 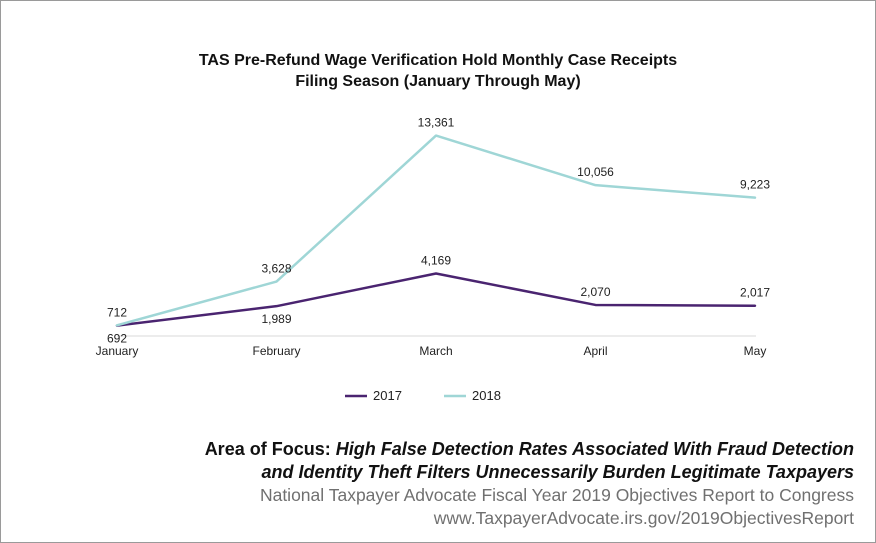 I want to click on x-tick-label: February, so click(x=276, y=351).